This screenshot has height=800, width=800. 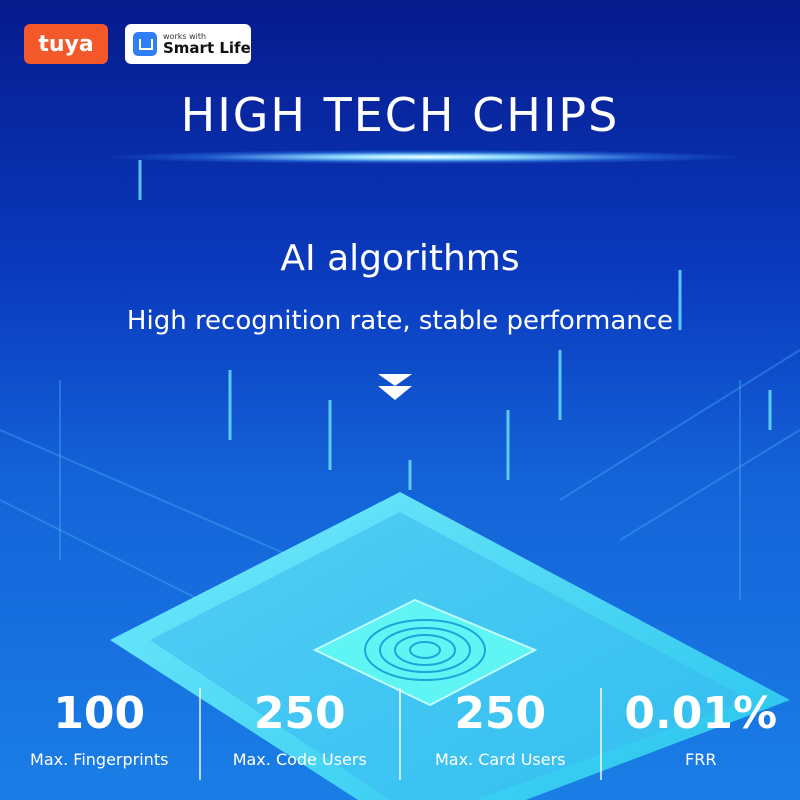 I want to click on stat-label: Max. Code Users, so click(x=299, y=759).